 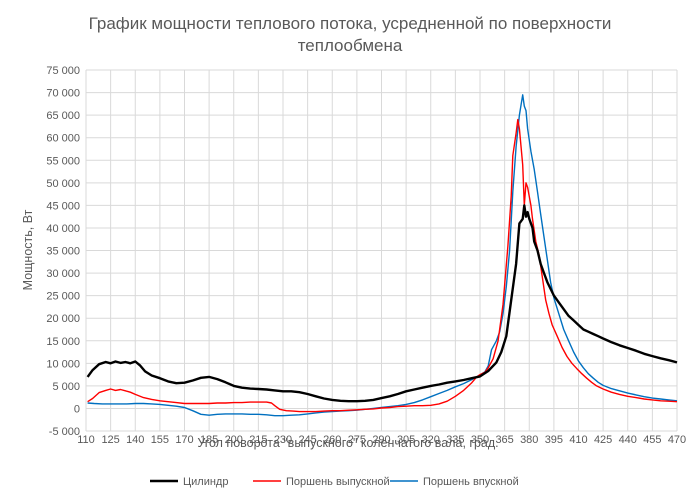 What do you see at coordinates (63, 94) in the screenshot?
I see `y-tick-label: 70 000` at bounding box center [63, 94].